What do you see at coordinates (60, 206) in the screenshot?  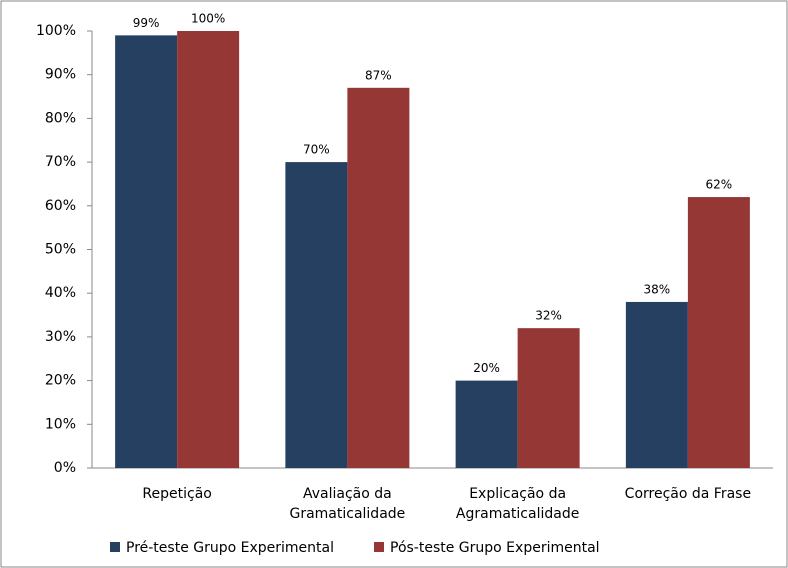 I see `y-tick-label: 60%` at bounding box center [60, 206].